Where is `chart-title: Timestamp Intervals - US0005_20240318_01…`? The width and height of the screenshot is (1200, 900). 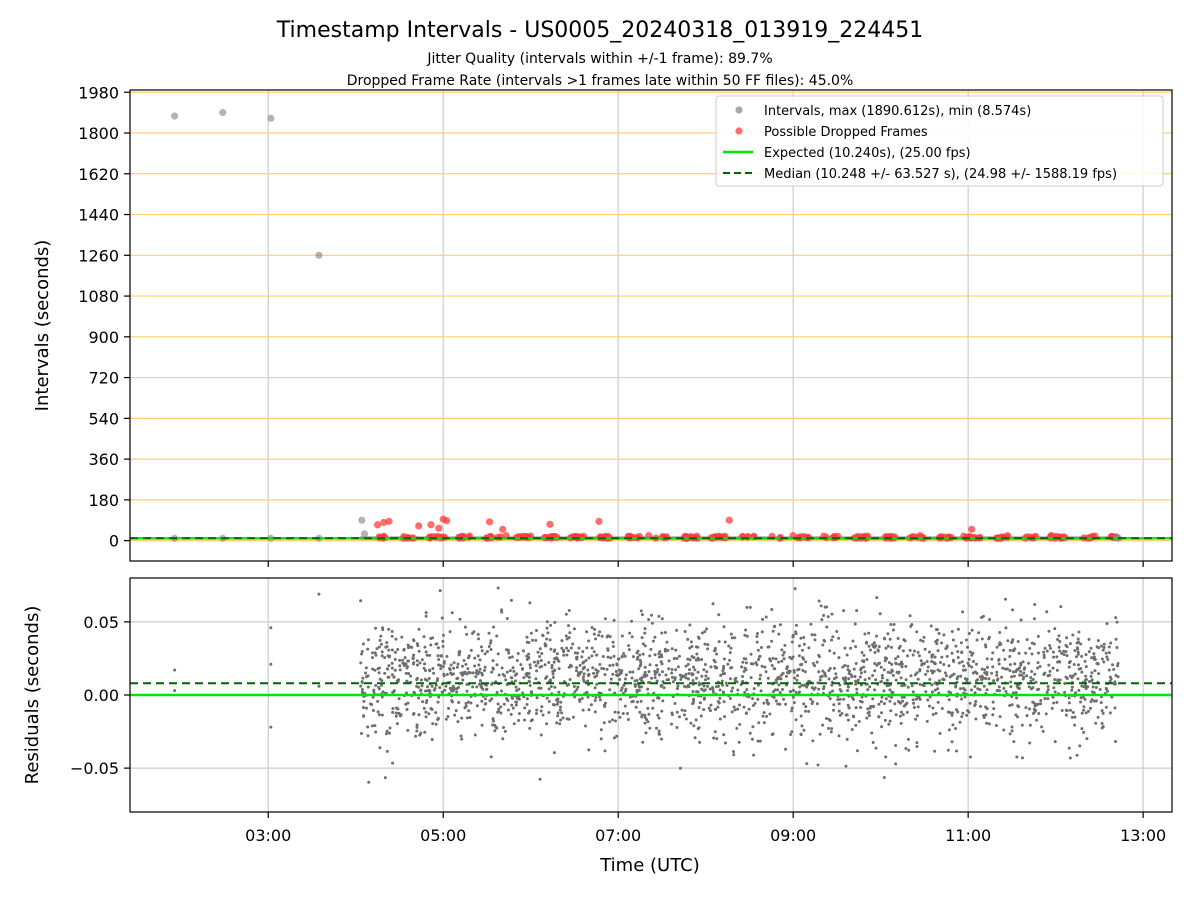
chart-title: Timestamp Intervals - US0005_20240318_01… is located at coordinates (599, 30).